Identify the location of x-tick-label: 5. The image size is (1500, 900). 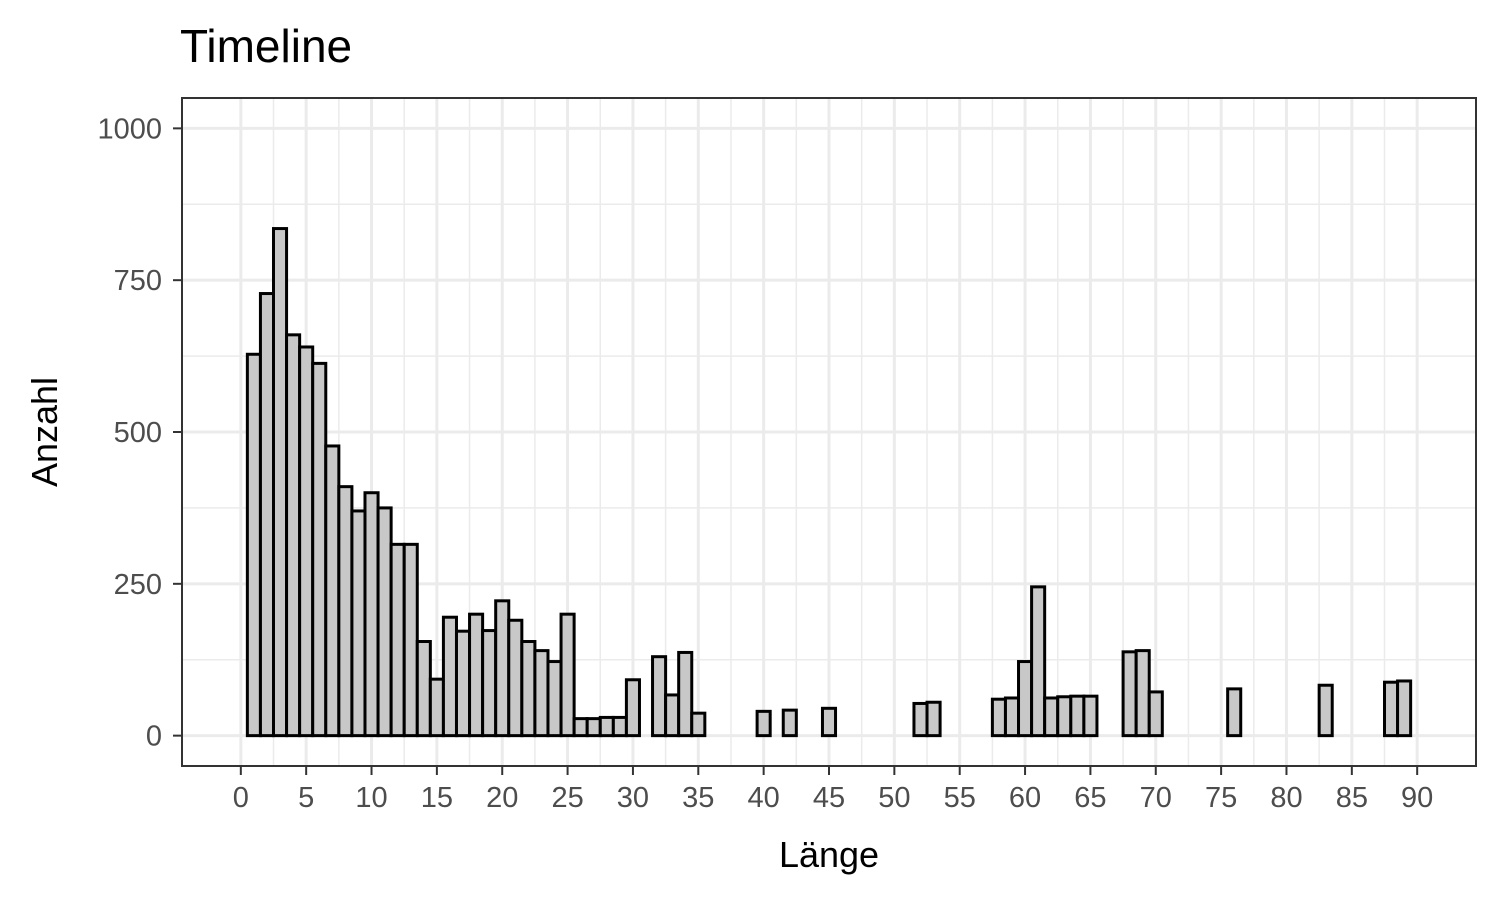
(306, 798).